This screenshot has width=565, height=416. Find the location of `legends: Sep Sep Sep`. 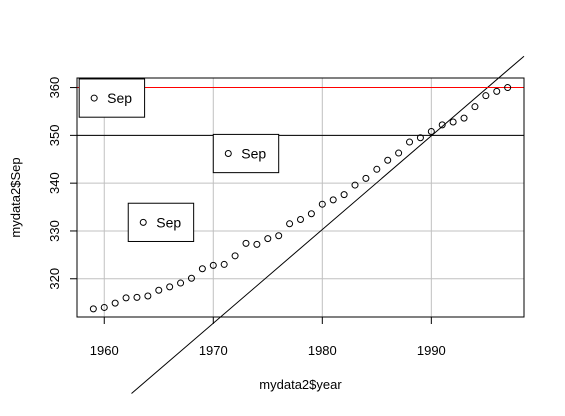

legends: Sep Sep Sep is located at coordinates (179, 160).